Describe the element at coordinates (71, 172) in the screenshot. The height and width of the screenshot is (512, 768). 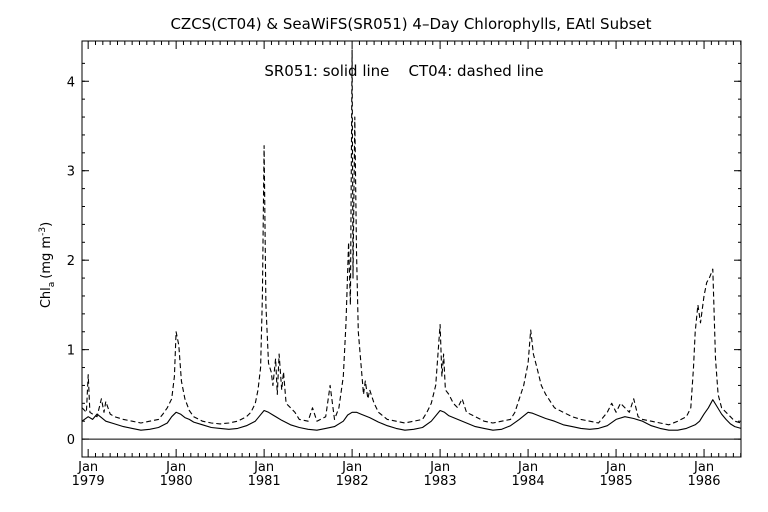
I see `y-tick-label: 3` at that location.